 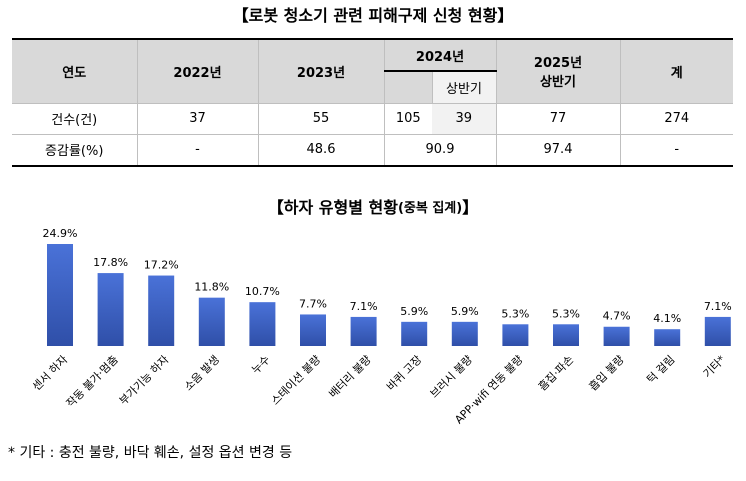 What do you see at coordinates (75, 119) in the screenshot?
I see `row-label: 건수(건)` at bounding box center [75, 119].